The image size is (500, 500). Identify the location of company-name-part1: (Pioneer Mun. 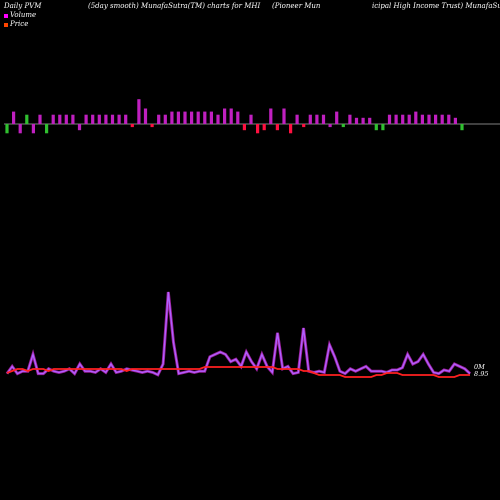
(296, 6).